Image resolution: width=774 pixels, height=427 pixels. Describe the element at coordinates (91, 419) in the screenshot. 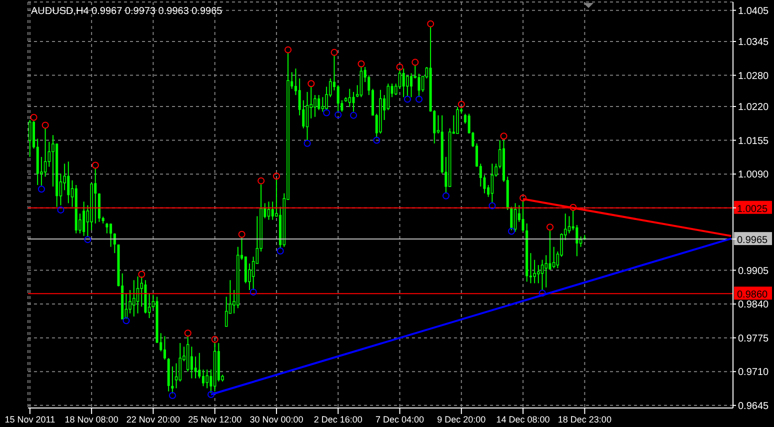

I see `x-tick-label: 18 Nov 08:00` at that location.